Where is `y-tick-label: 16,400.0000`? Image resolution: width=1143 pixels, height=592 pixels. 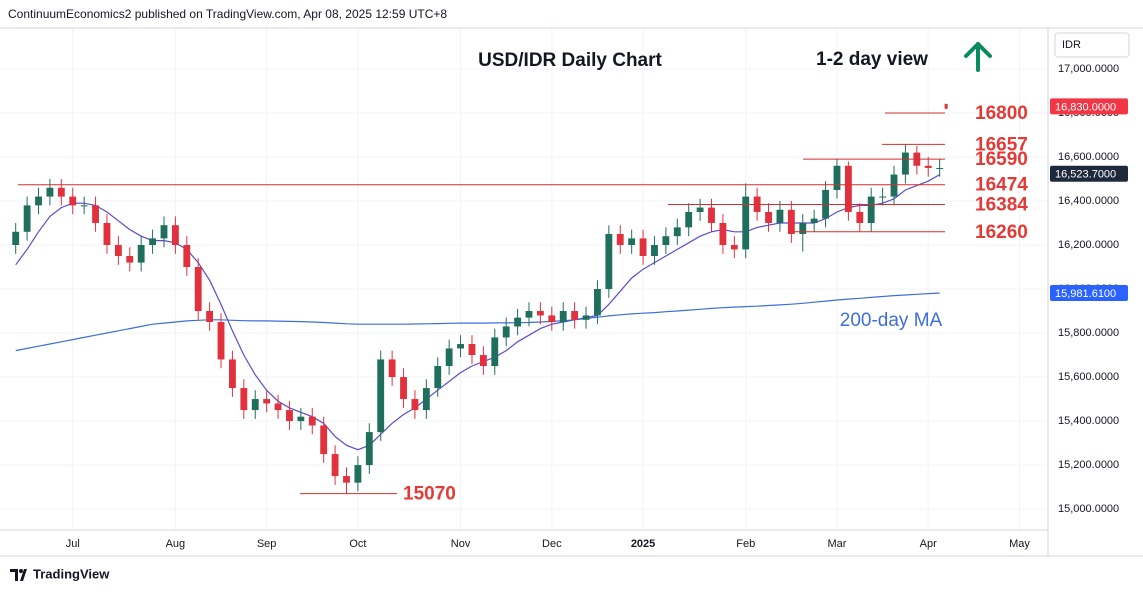
y-tick-label: 16,400.0000 is located at coordinates (1088, 201).